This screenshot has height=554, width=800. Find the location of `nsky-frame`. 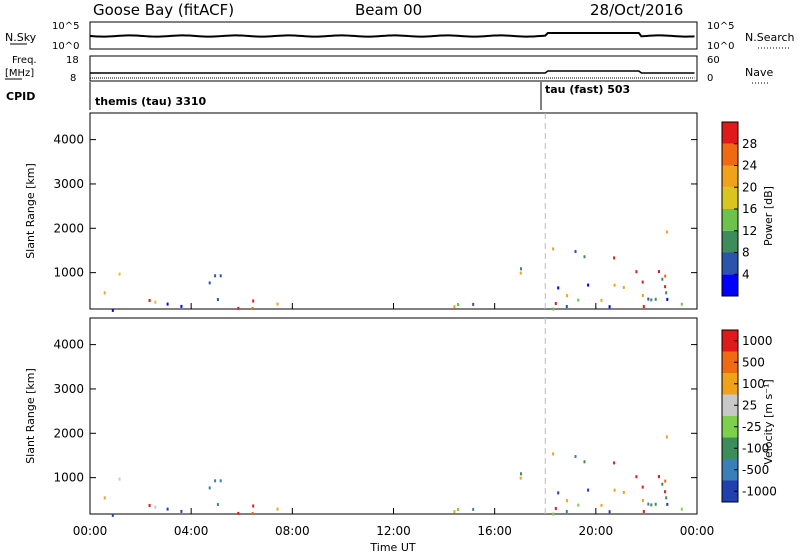

nsky-frame is located at coordinates (393, 35).